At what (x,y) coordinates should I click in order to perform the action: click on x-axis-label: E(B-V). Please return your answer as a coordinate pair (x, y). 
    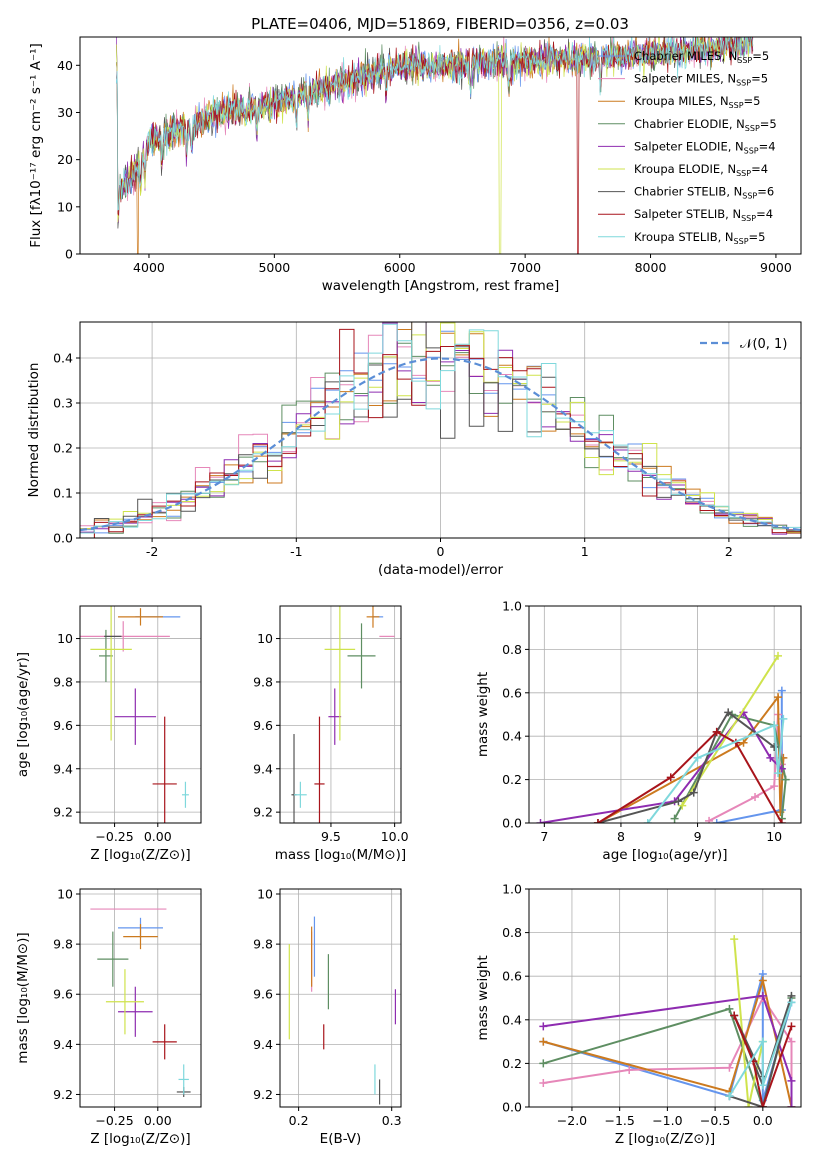
    Looking at the image, I should click on (341, 1139).